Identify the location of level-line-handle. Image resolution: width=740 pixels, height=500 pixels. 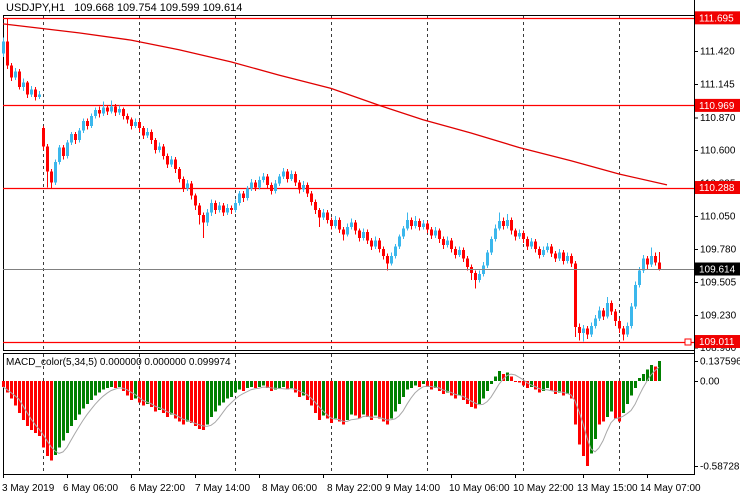
(688, 342).